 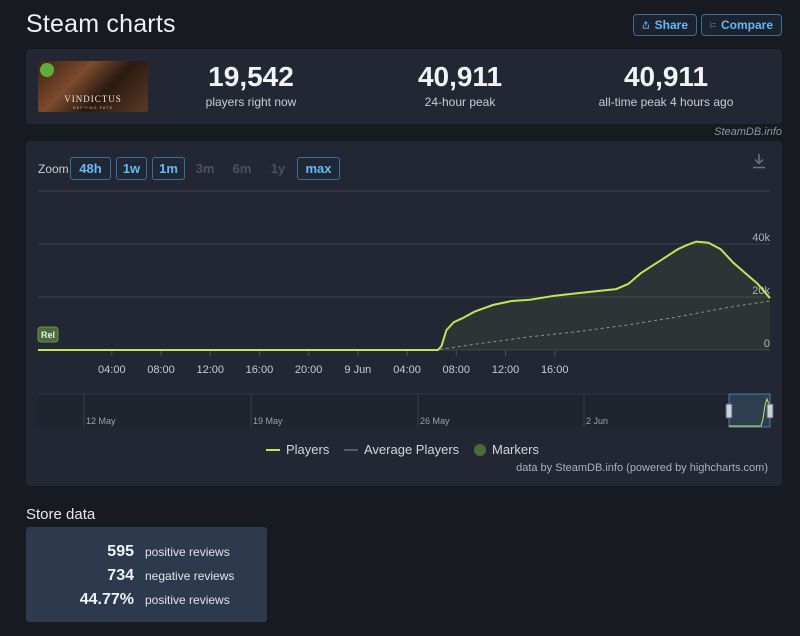 I want to click on store-data-heading: Store data, so click(x=61, y=514).